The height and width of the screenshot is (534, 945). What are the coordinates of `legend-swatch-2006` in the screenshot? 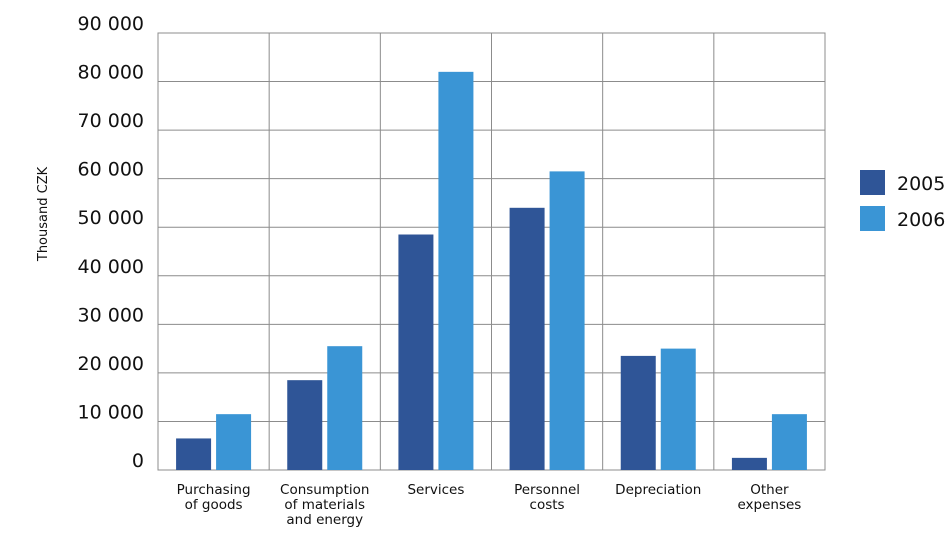 It's located at (872, 218).